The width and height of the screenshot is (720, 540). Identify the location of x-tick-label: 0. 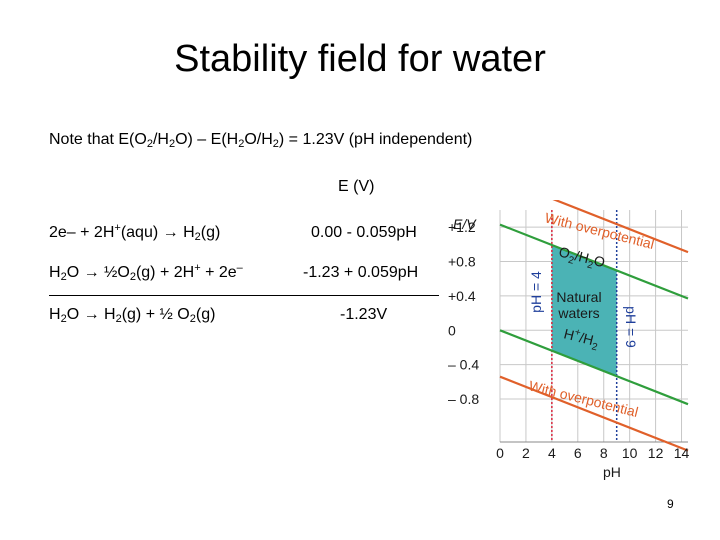
(500, 453).